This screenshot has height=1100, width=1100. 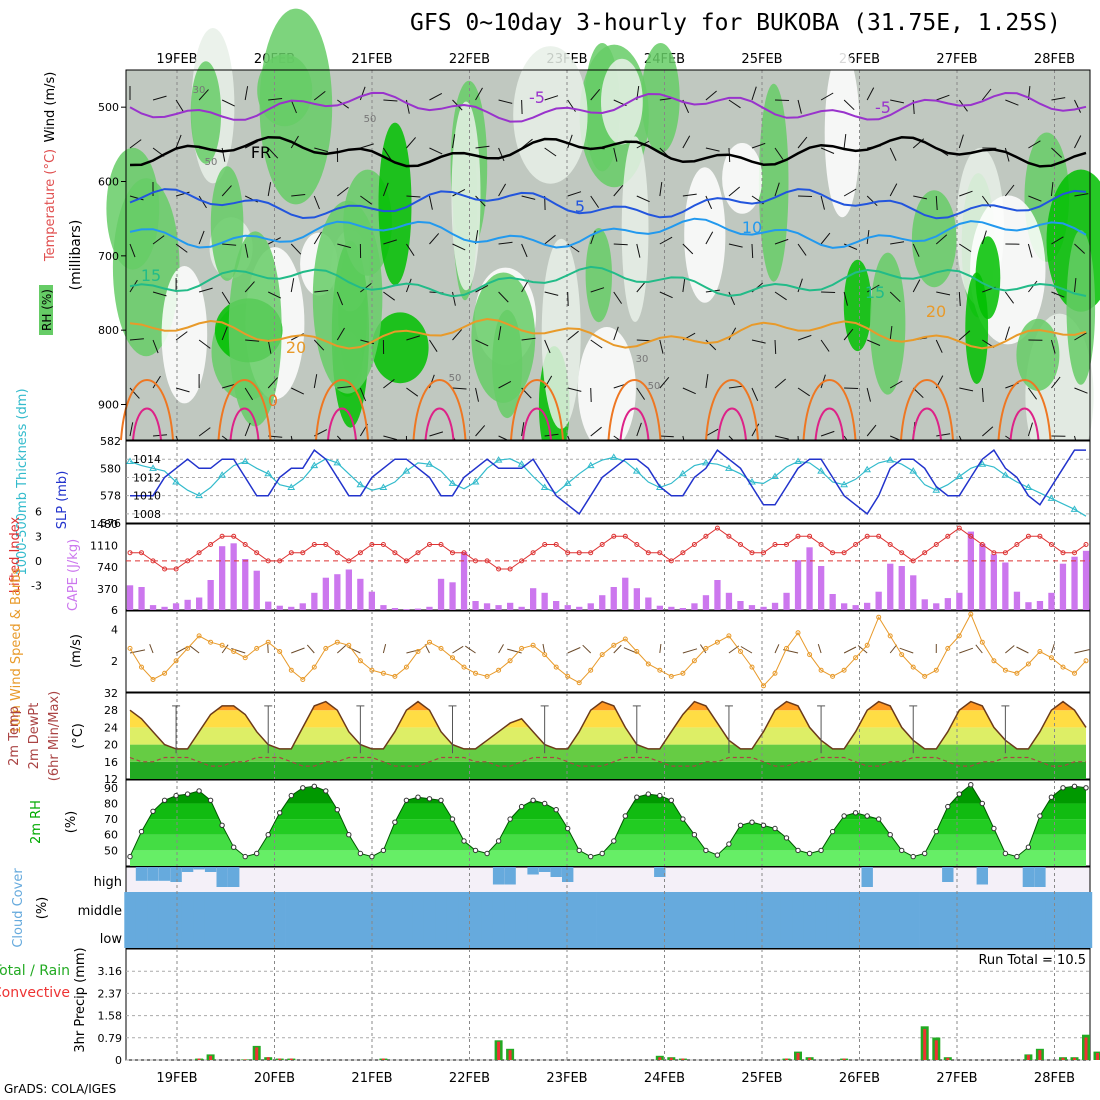 What do you see at coordinates (111, 835) in the screenshot?
I see `rh2m-tick-label: 60` at bounding box center [111, 835].